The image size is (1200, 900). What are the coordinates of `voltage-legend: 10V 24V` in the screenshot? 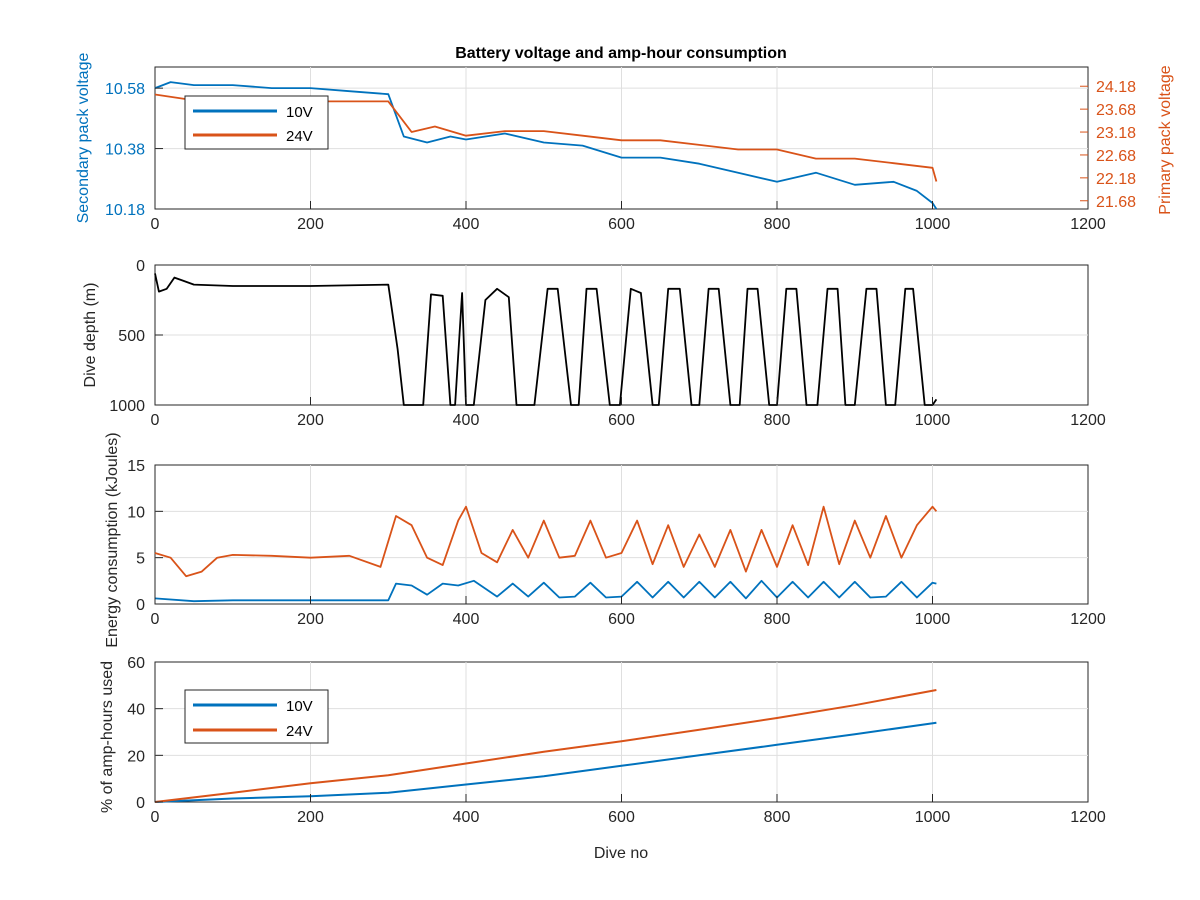 It's located at (256, 122).